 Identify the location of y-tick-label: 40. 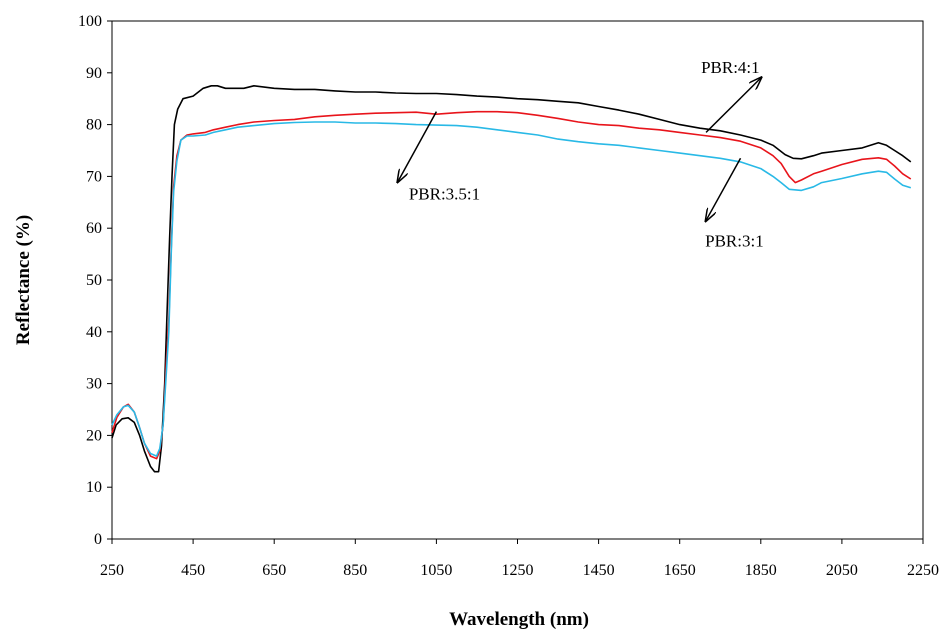
(94, 332).